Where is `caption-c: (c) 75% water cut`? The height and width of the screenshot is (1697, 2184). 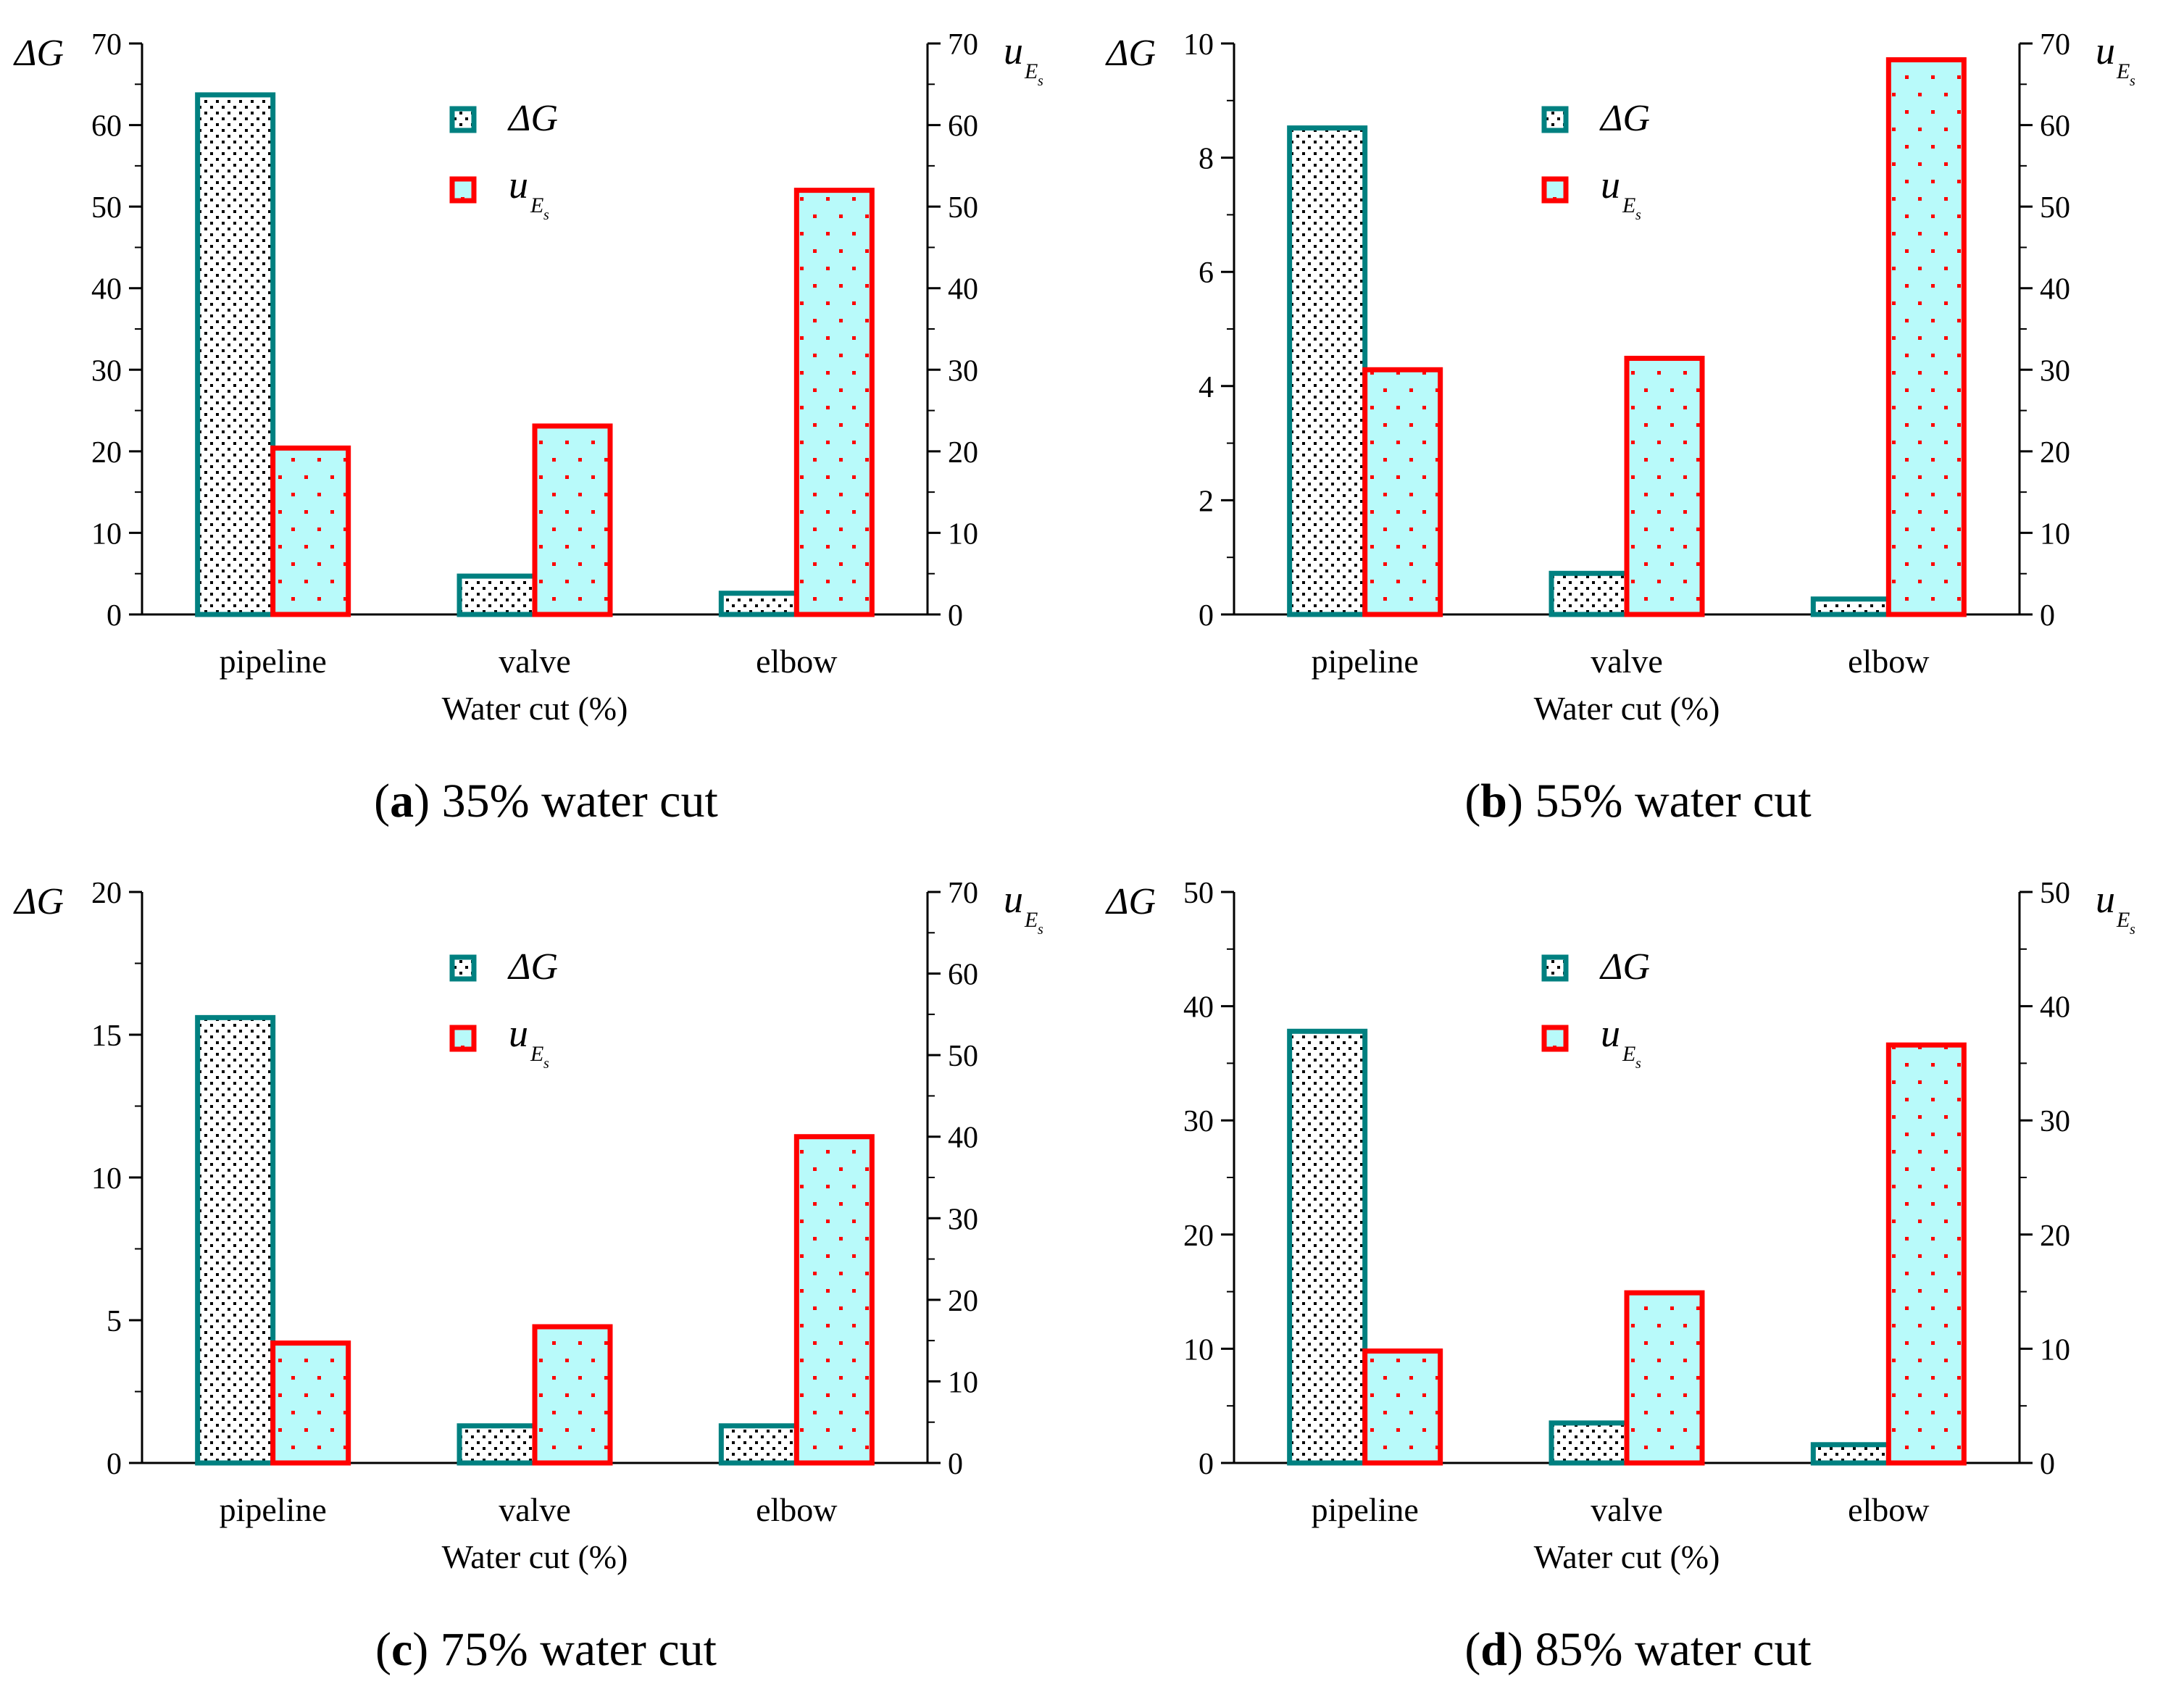
caption-c: (c) 75% water cut is located at coordinates (546, 1650).